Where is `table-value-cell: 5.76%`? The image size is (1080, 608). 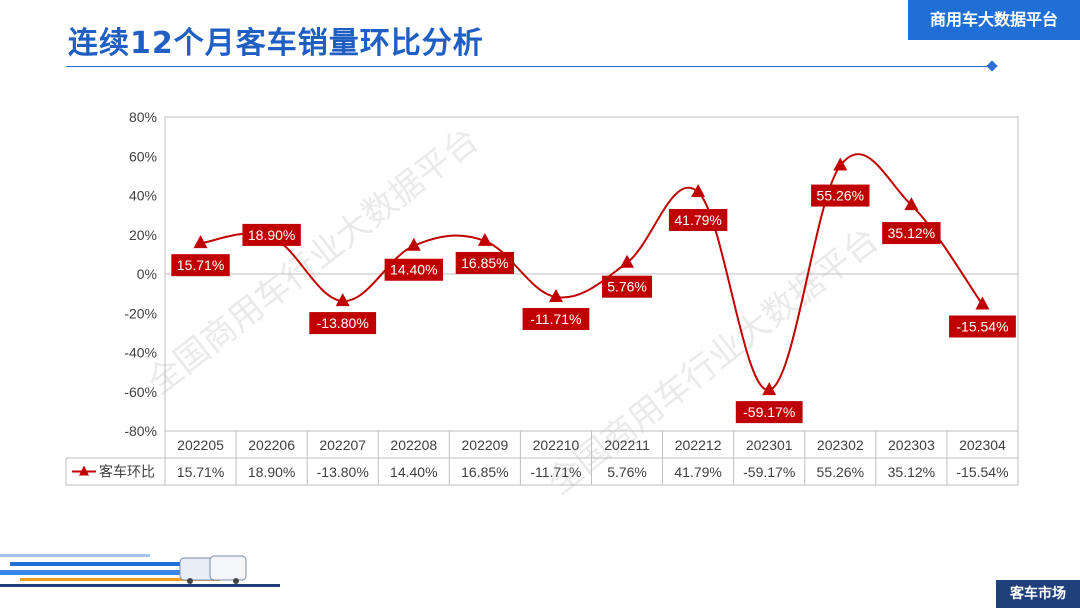 table-value-cell: 5.76% is located at coordinates (627, 472).